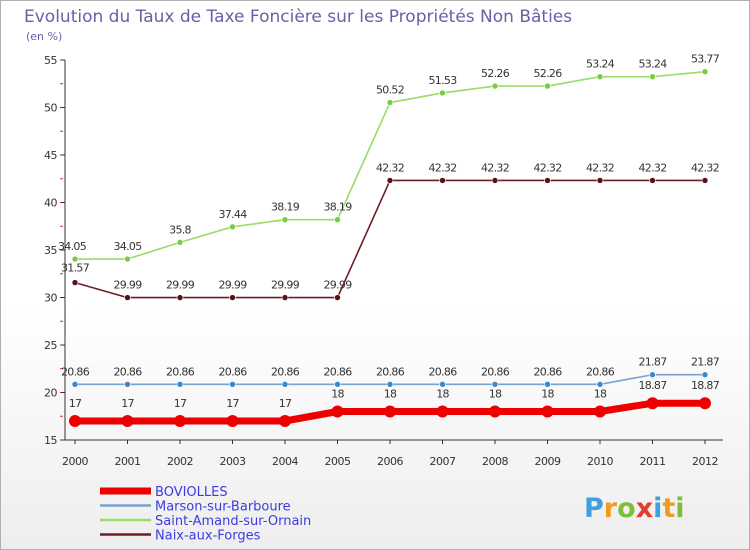 This screenshot has height=550, width=750. Describe the element at coordinates (50, 108) in the screenshot. I see `y-tick-label: 50` at that location.